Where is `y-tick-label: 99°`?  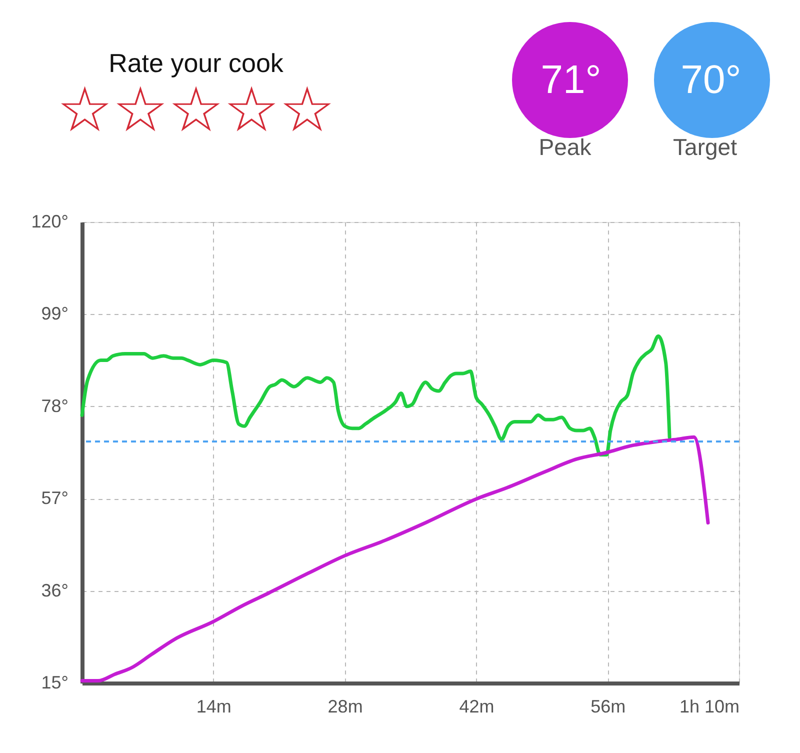 y-tick-label: 99° is located at coordinates (54, 314).